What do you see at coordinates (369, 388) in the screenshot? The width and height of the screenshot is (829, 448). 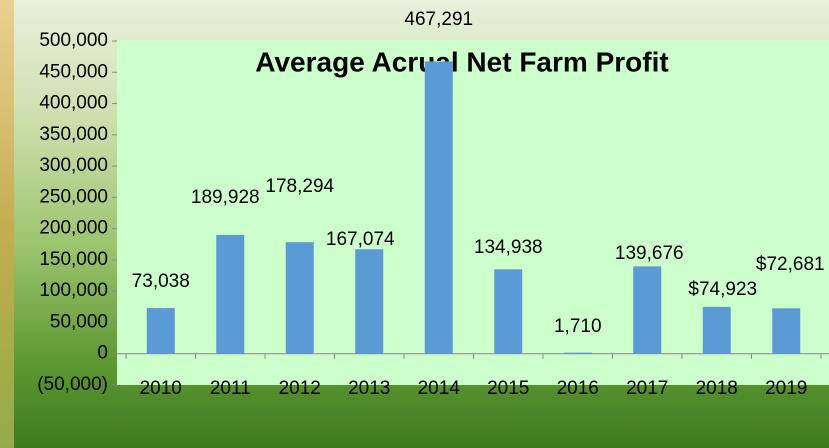 I see `x-tick-label: 2013` at bounding box center [369, 388].